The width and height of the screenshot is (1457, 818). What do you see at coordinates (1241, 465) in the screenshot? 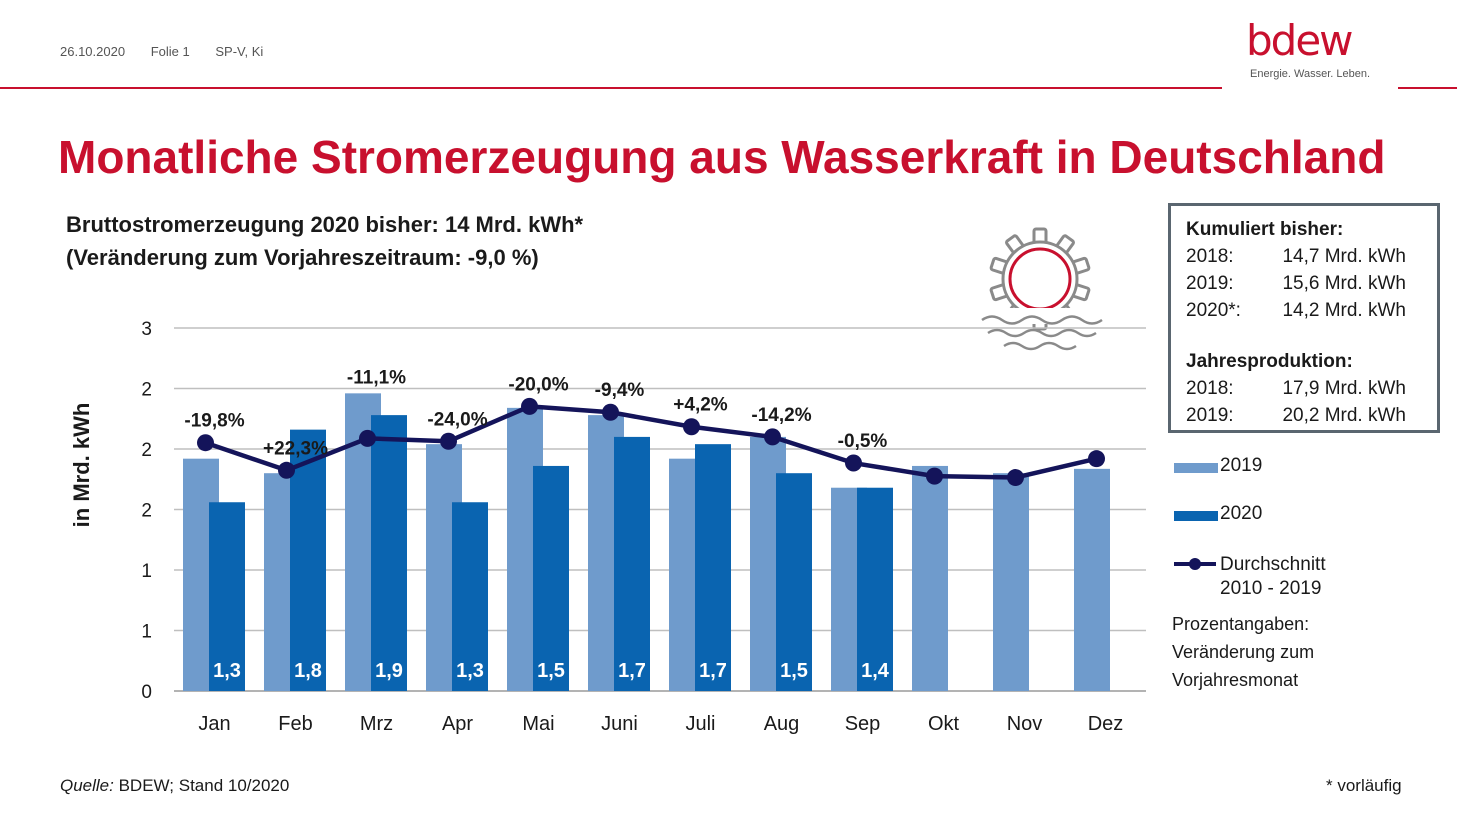
I see `legend-label-2019: 2019` at bounding box center [1241, 465].